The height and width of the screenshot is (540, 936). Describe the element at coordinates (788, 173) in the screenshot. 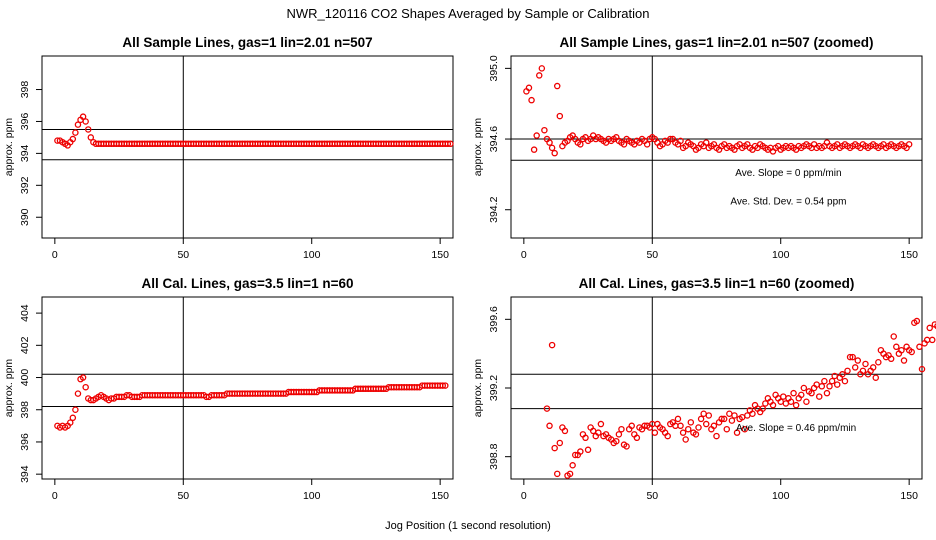

I see `annotation-text: Ave. Slope = 0 ppm/min` at that location.